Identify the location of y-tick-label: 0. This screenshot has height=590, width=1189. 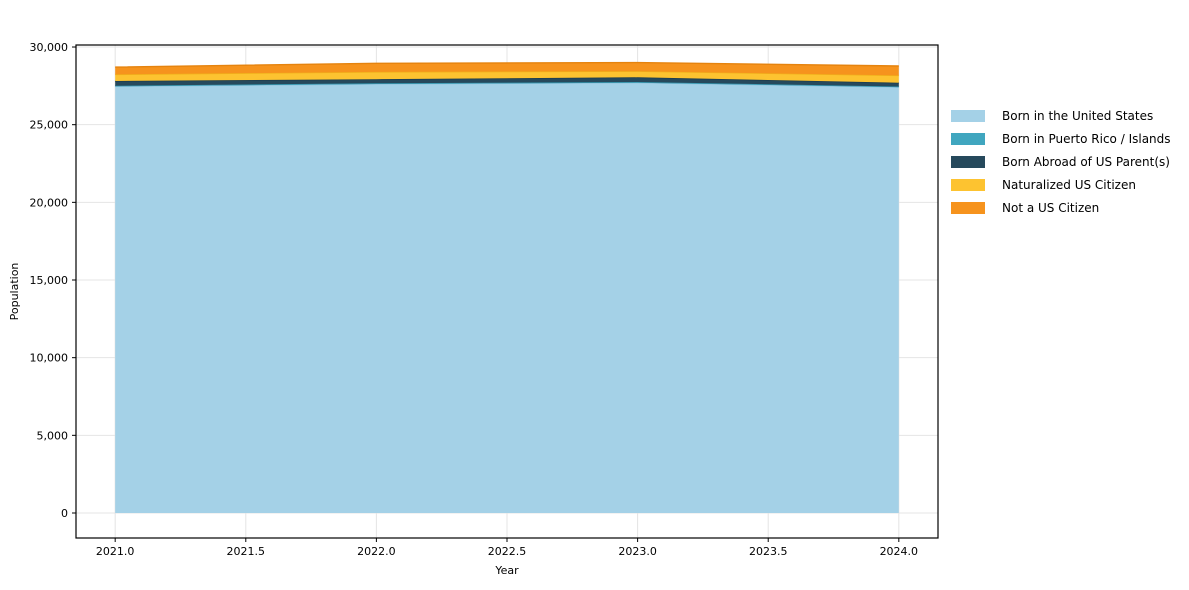
(64, 513).